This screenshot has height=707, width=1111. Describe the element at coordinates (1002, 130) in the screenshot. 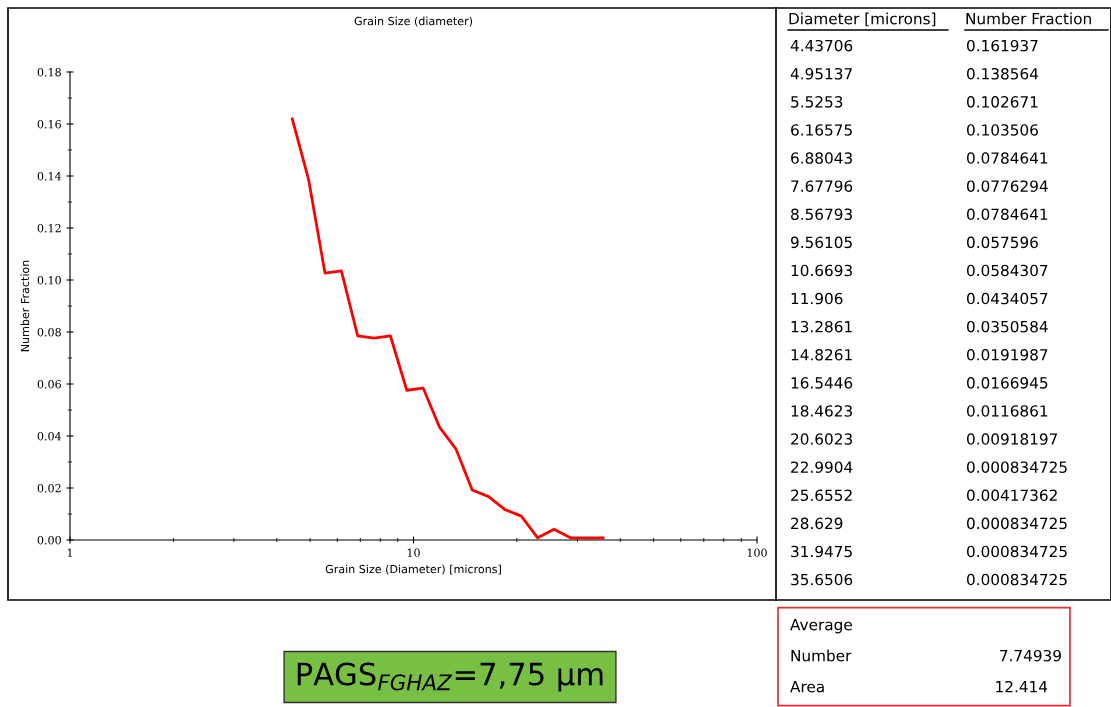

I see `text: 0.103506` at that location.